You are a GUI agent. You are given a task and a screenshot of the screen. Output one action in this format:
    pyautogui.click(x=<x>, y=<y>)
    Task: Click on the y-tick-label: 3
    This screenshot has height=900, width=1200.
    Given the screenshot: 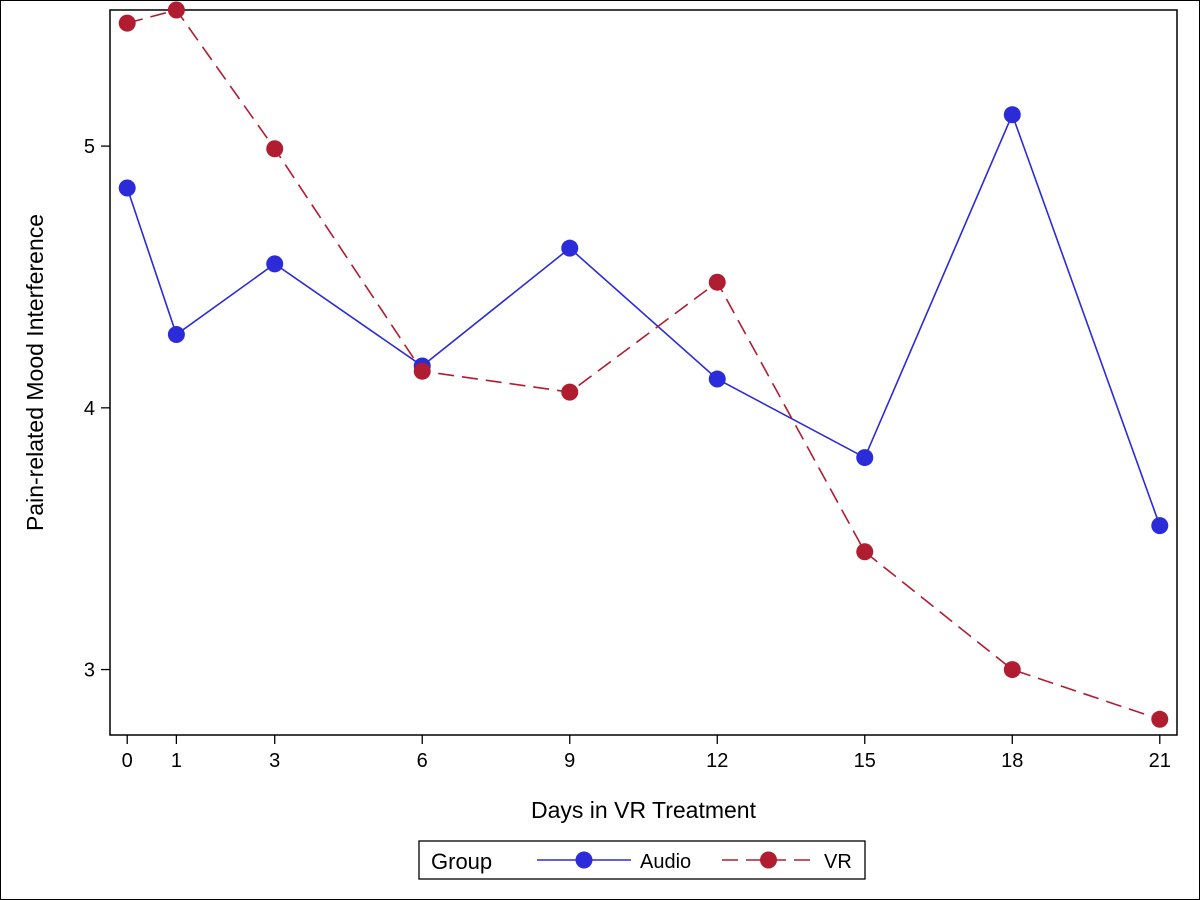 What is the action you would take?
    pyautogui.click(x=89, y=671)
    